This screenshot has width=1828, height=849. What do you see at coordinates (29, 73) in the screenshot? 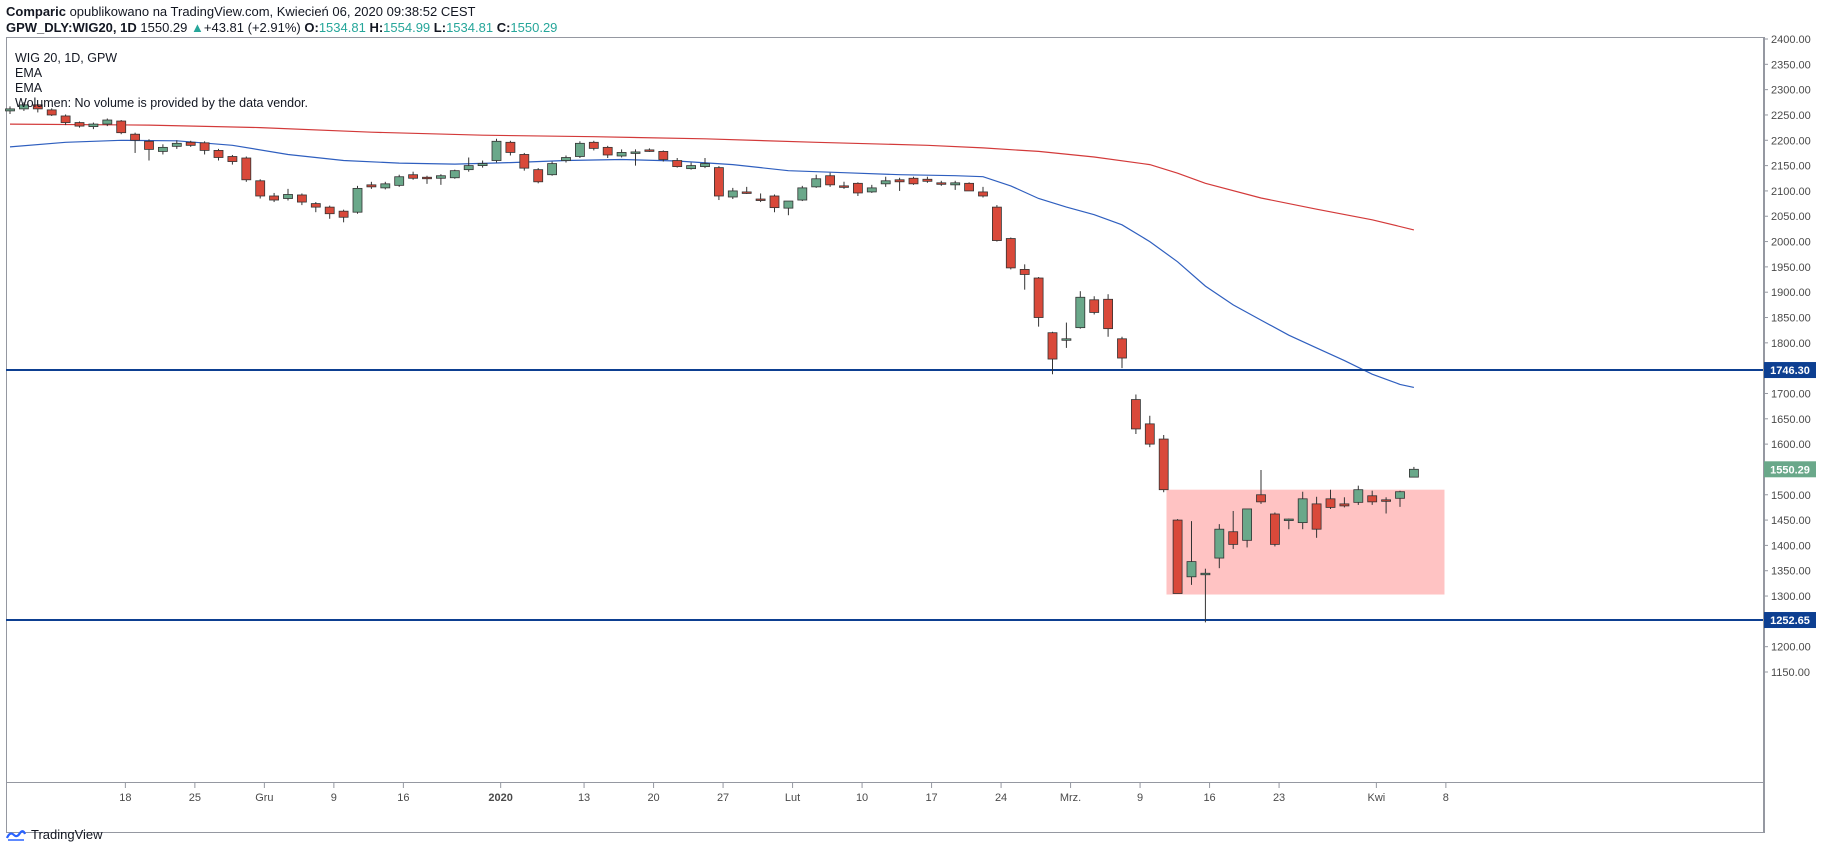
I see `legend-ema-1: EMA` at bounding box center [29, 73].